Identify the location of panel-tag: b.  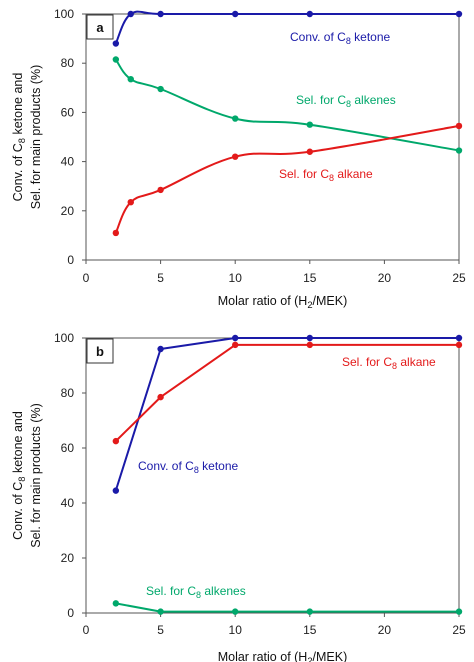
(100, 351).